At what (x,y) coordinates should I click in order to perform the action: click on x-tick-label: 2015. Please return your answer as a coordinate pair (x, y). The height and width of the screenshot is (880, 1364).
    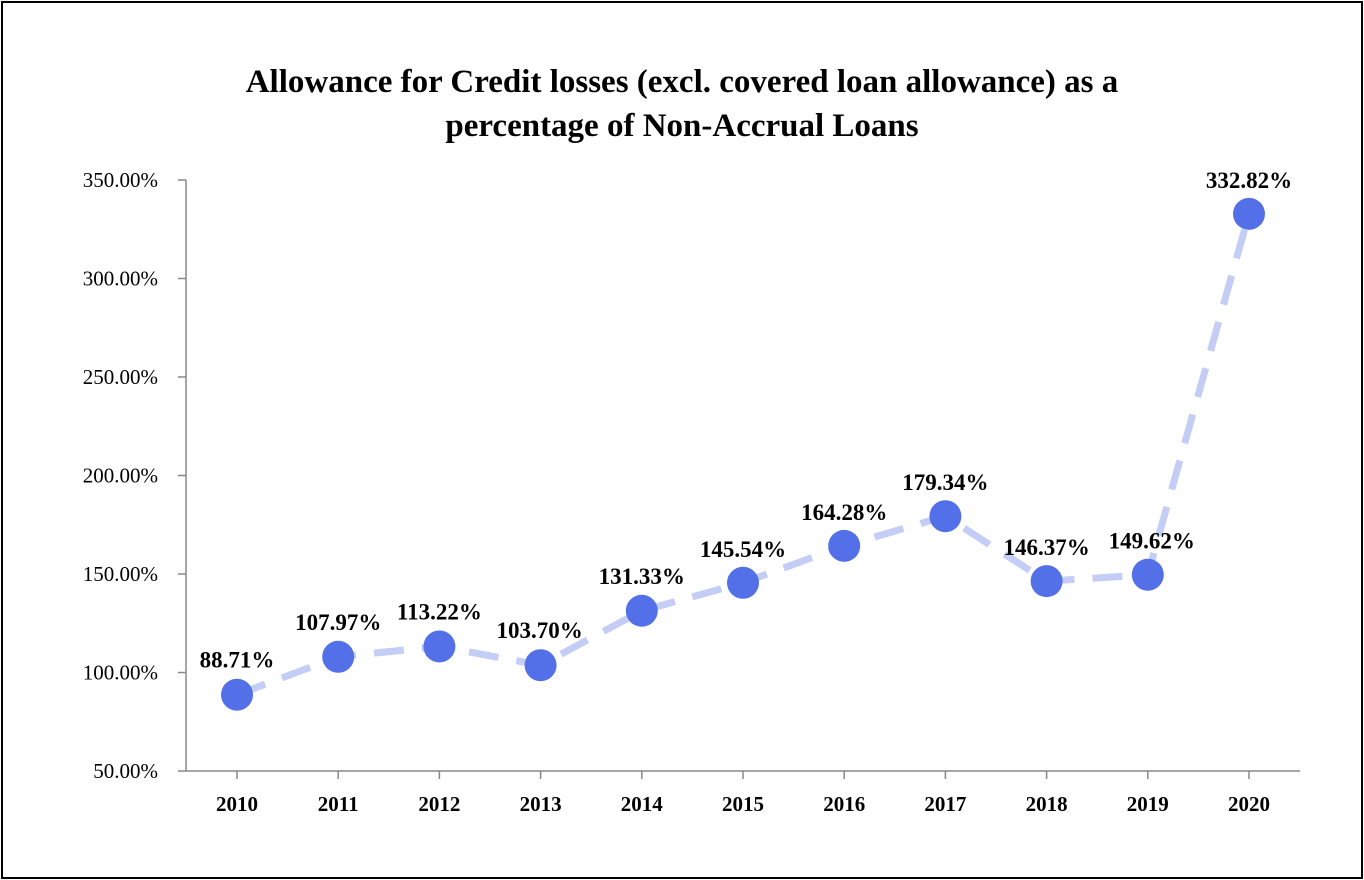
    Looking at the image, I should click on (743, 804).